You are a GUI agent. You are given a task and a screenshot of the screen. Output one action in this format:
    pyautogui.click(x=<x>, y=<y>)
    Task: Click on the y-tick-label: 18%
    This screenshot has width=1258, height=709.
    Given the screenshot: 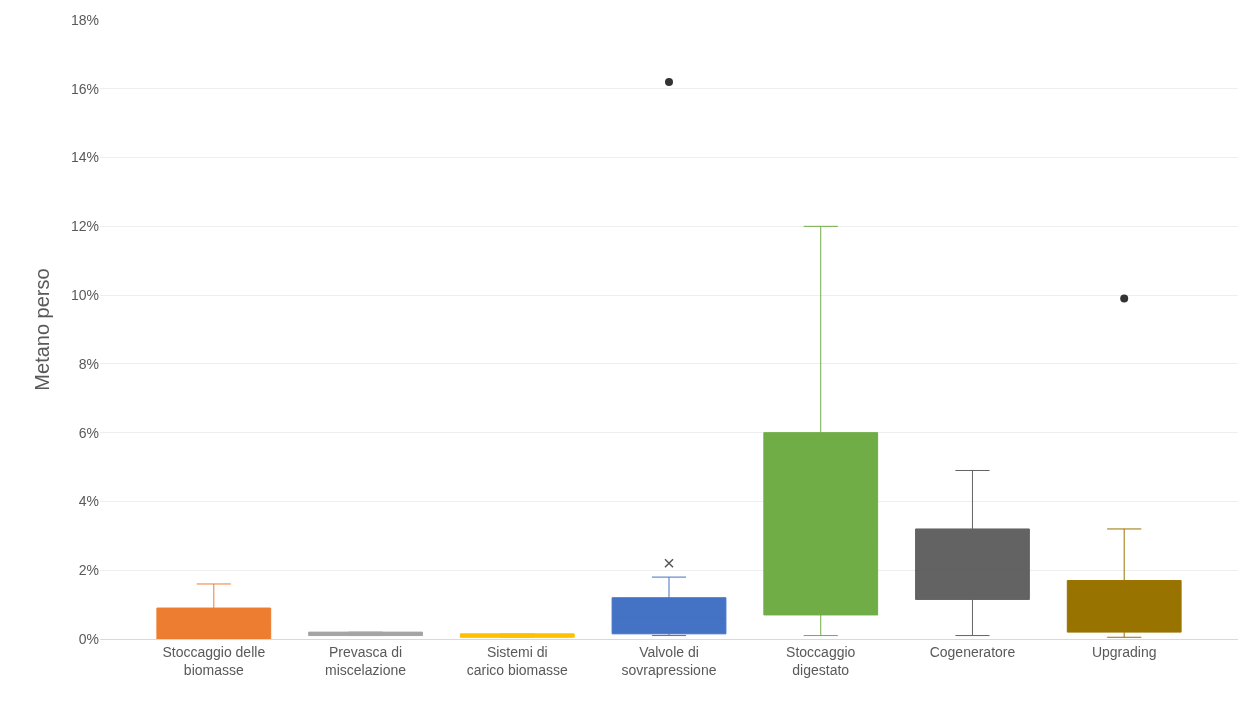 What is the action you would take?
    pyautogui.click(x=84, y=19)
    